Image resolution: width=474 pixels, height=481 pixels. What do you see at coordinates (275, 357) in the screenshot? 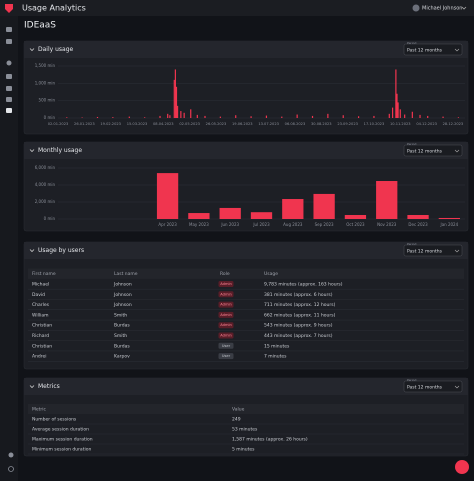
I see `table-cell: 7 minutes` at bounding box center [275, 357].